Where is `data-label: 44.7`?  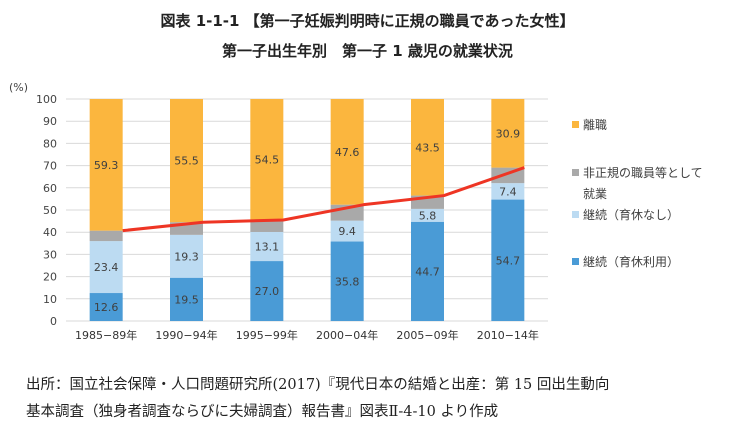 data-label: 44.7 is located at coordinates (427, 271).